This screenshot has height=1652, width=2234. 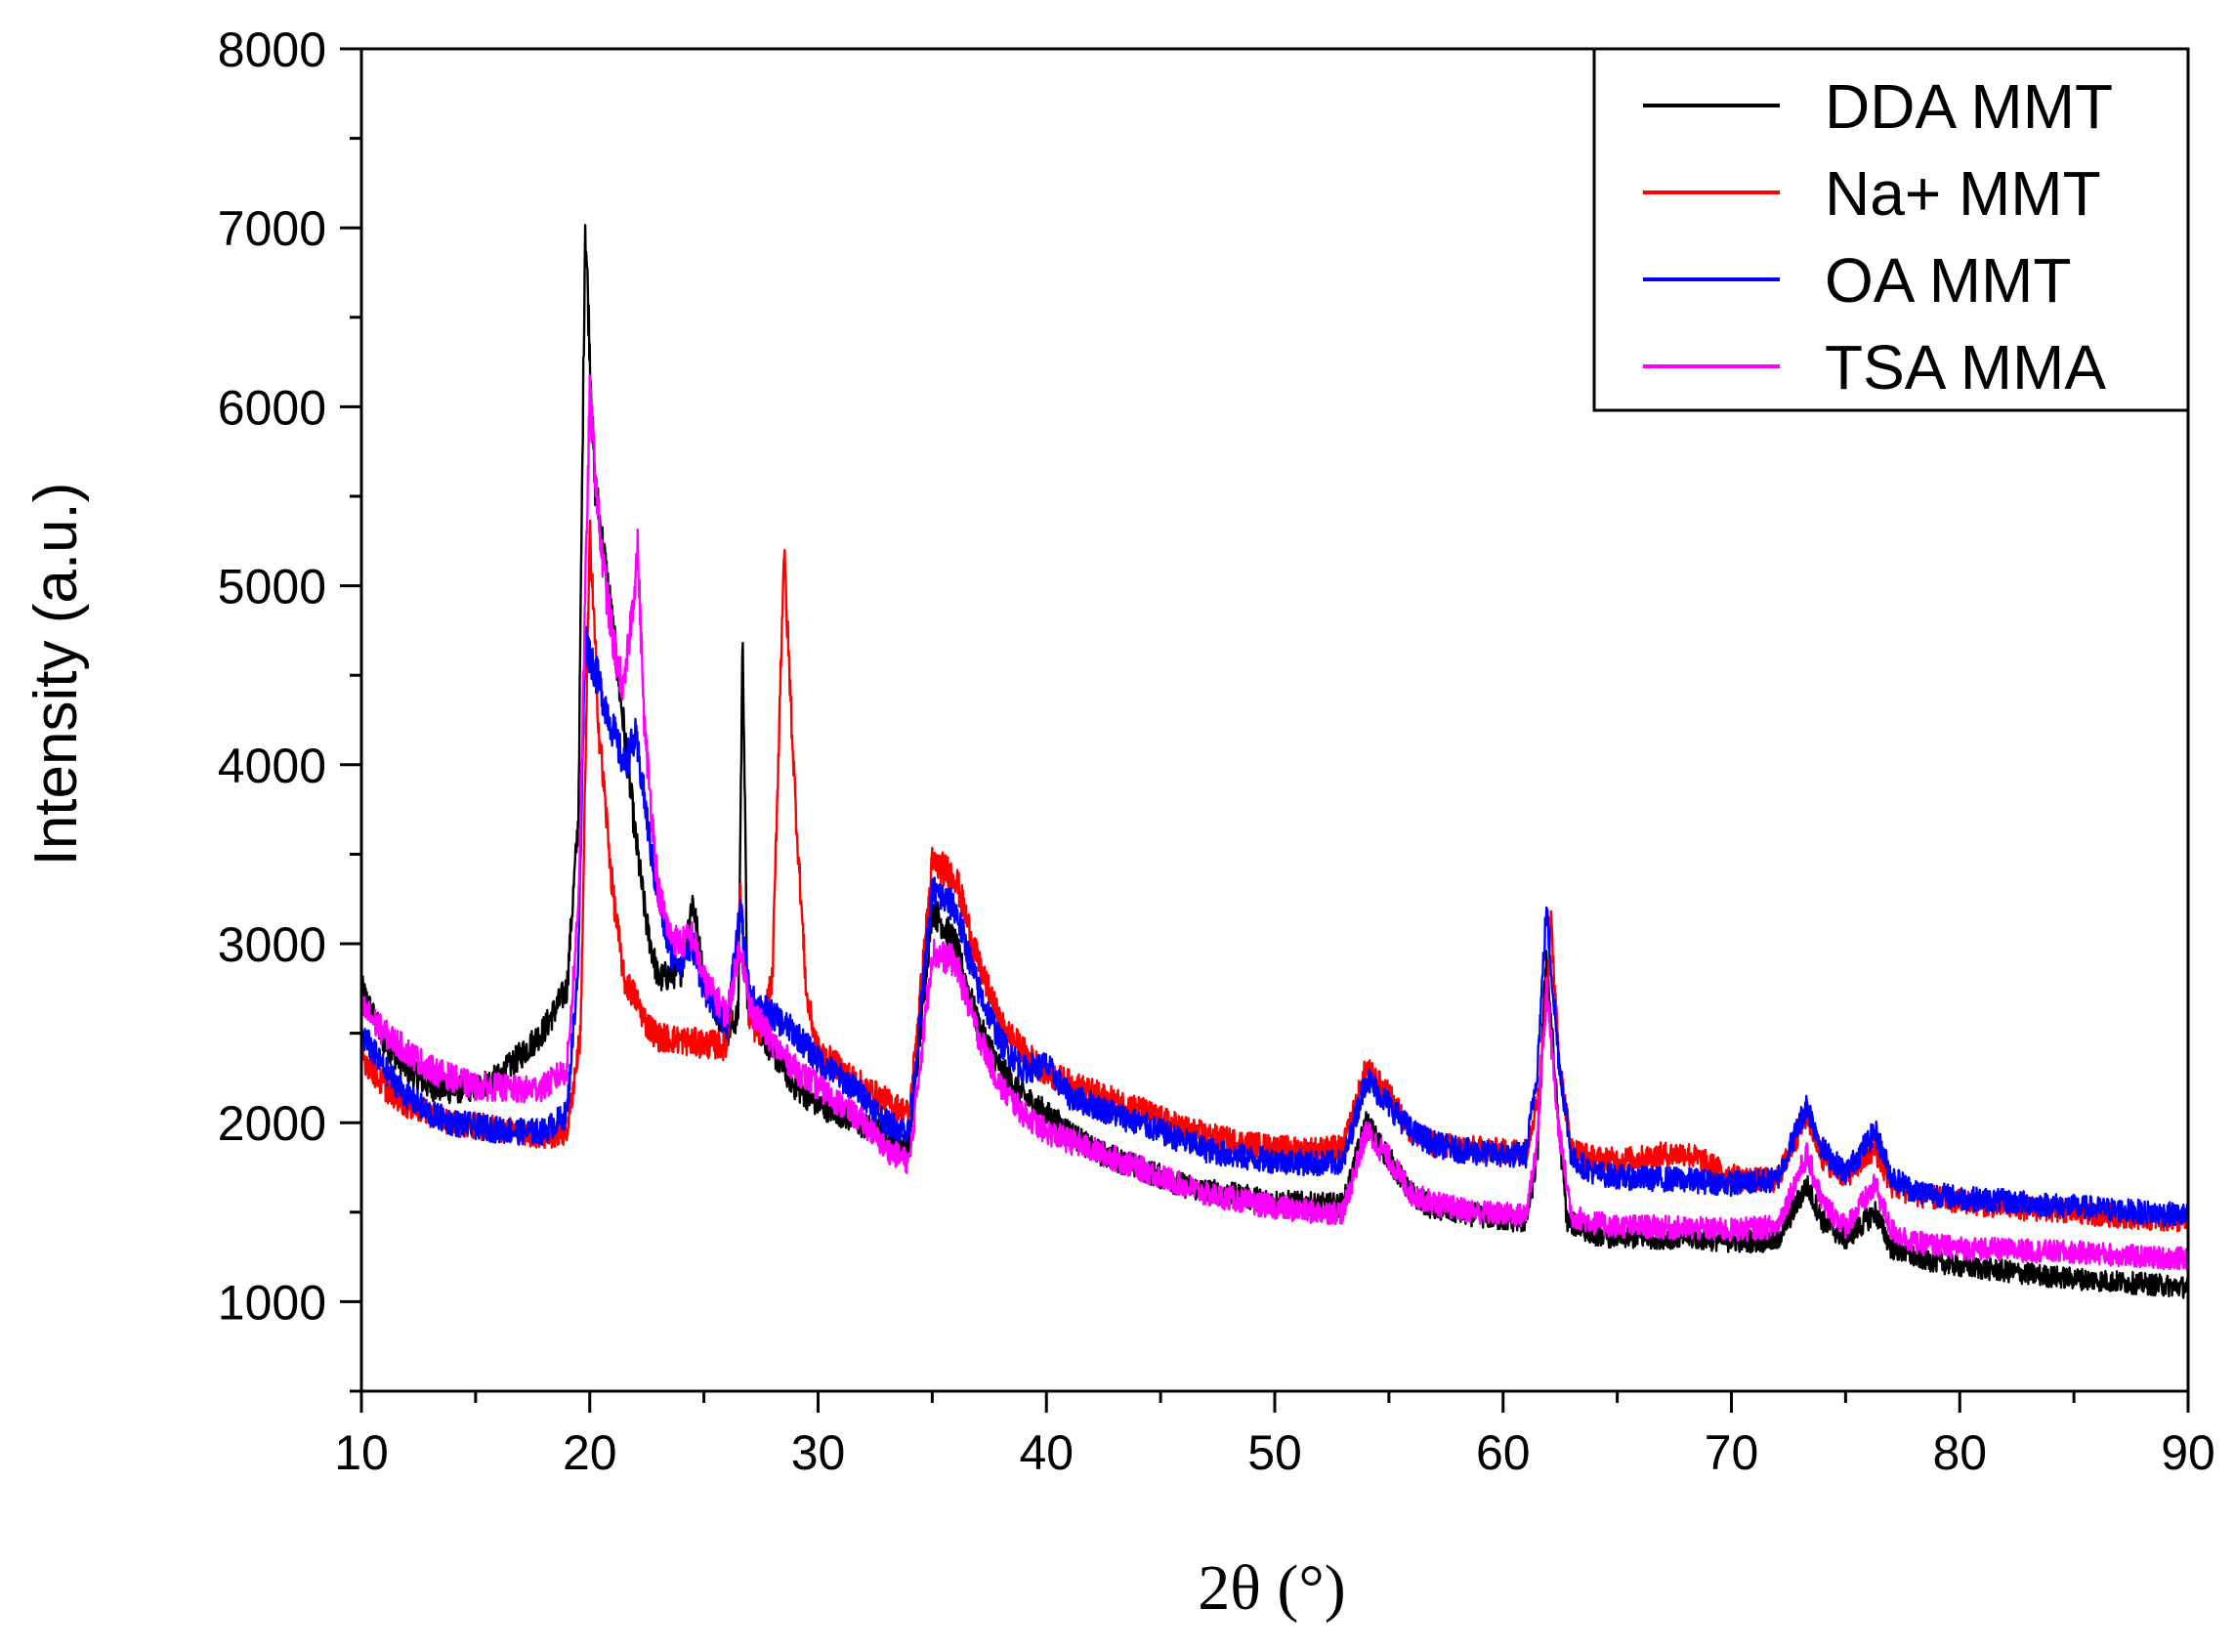 What do you see at coordinates (272, 49) in the screenshot?
I see `y-tick-label: 8000` at bounding box center [272, 49].